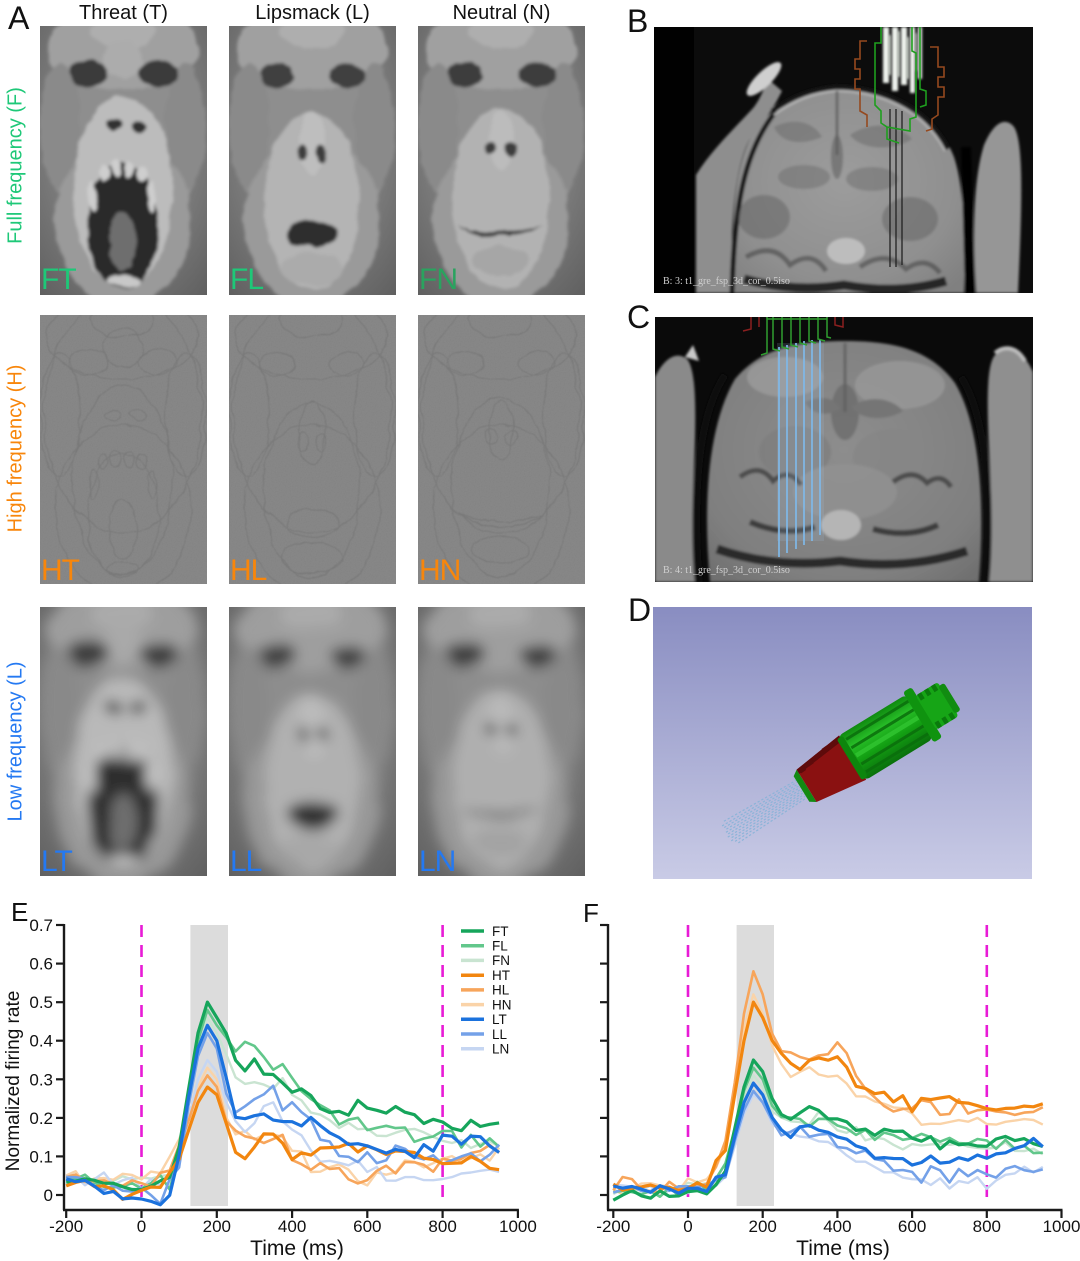  What do you see at coordinates (500, 946) in the screenshot?
I see `svg-text: FL` at bounding box center [500, 946].